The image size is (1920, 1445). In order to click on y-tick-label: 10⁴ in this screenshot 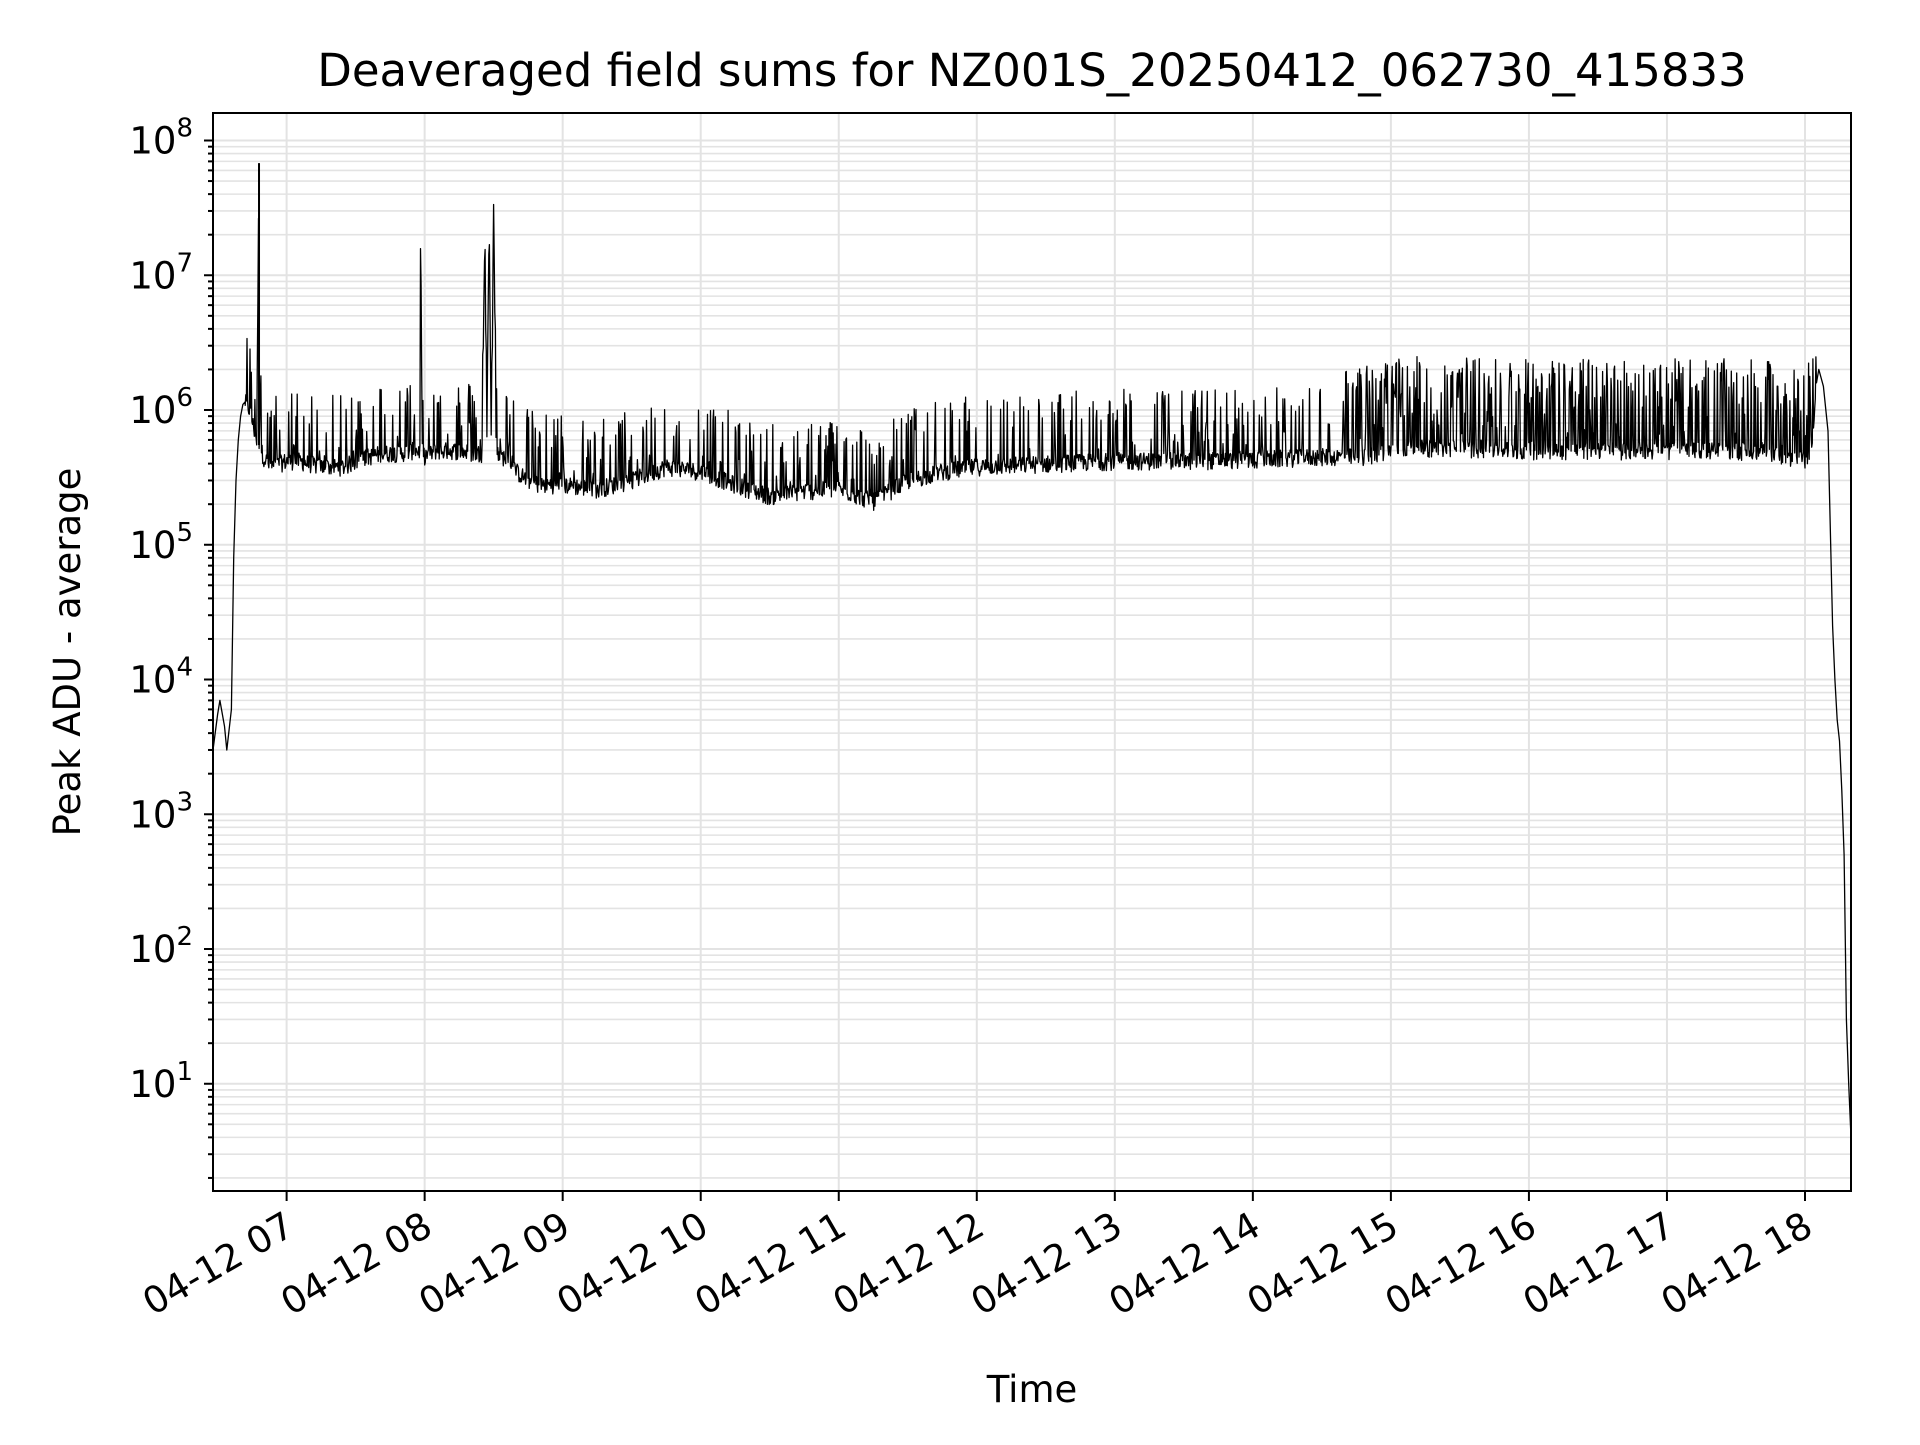, I will do `click(161, 677)`.